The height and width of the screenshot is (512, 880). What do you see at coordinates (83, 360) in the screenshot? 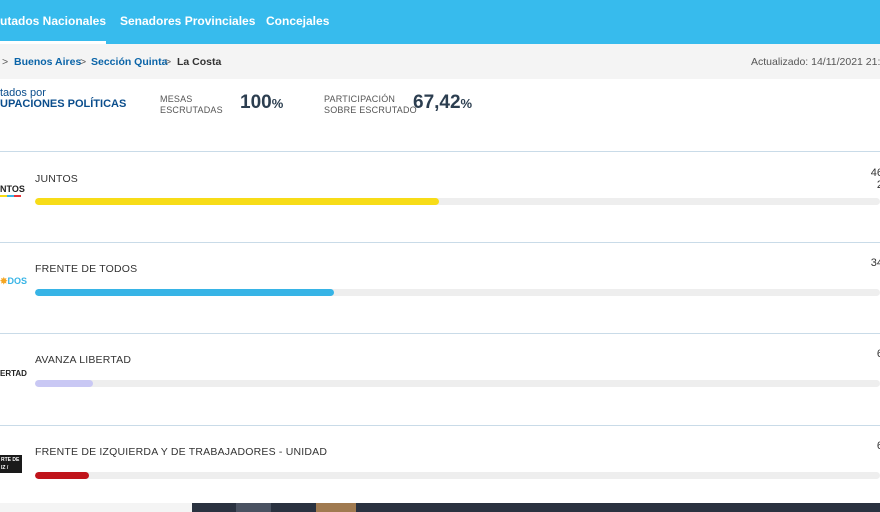
I see `party-name: AVANZA LIBERTAD` at bounding box center [83, 360].